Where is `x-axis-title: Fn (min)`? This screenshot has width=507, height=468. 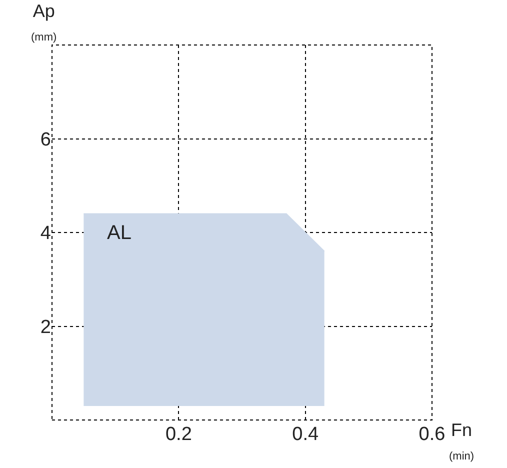
x-axis-title: Fn (min) is located at coordinates (461, 441).